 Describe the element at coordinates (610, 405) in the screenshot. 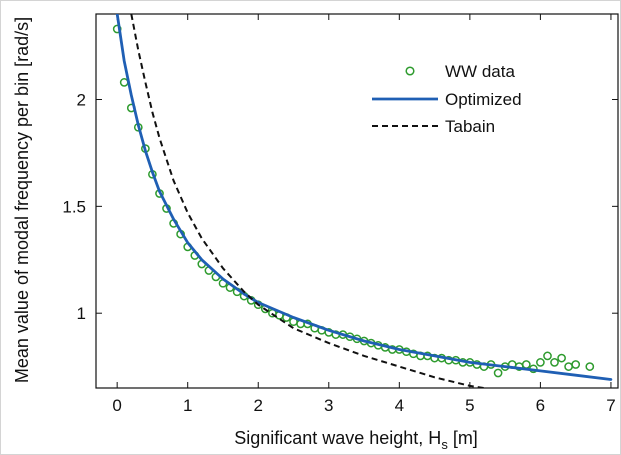

I see `x-tick-label: 7` at that location.